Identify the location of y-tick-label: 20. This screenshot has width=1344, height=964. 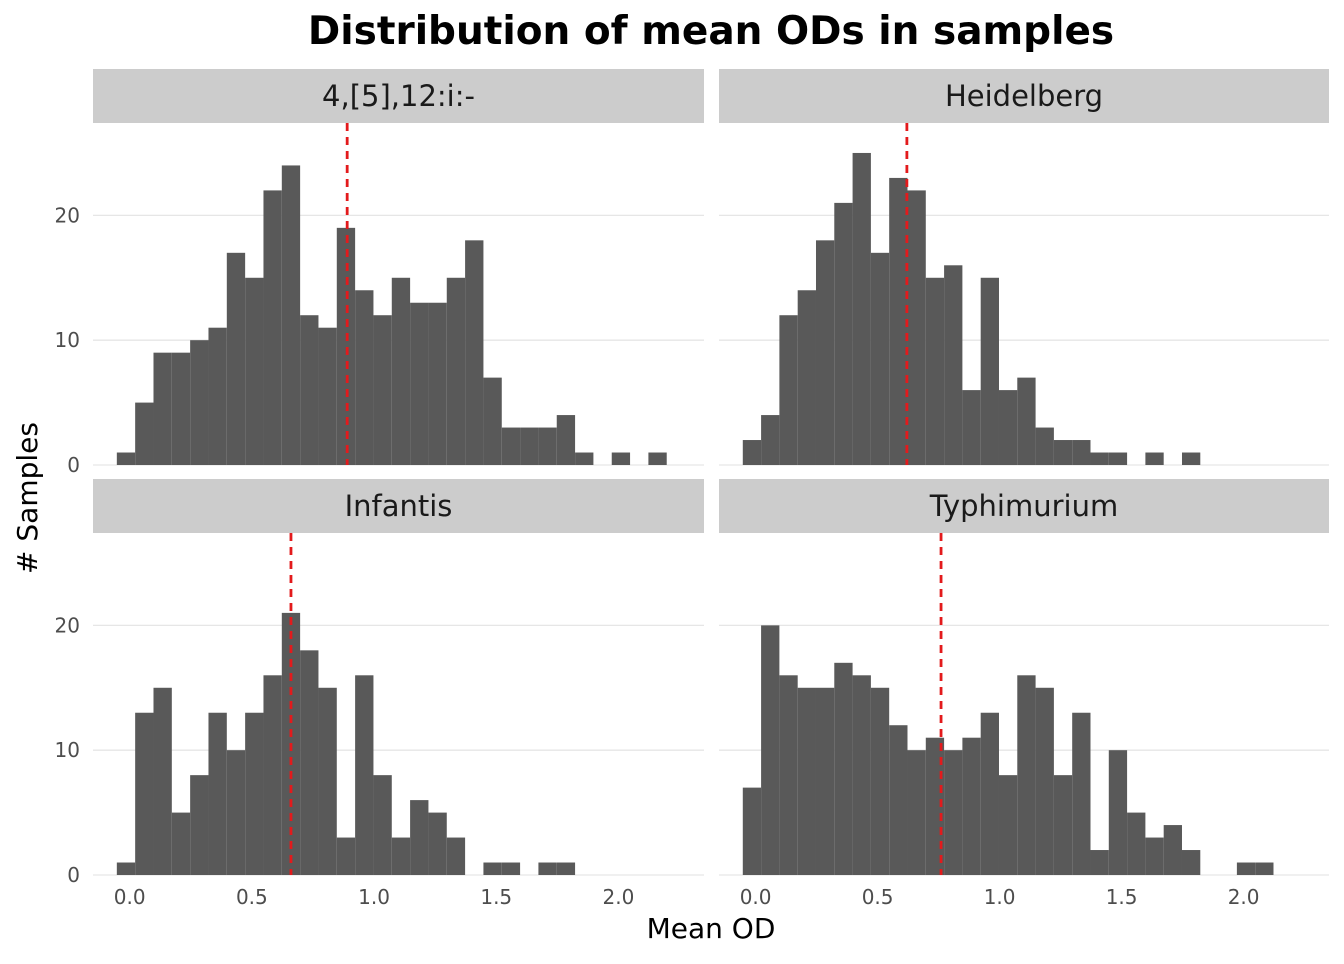
(67, 215).